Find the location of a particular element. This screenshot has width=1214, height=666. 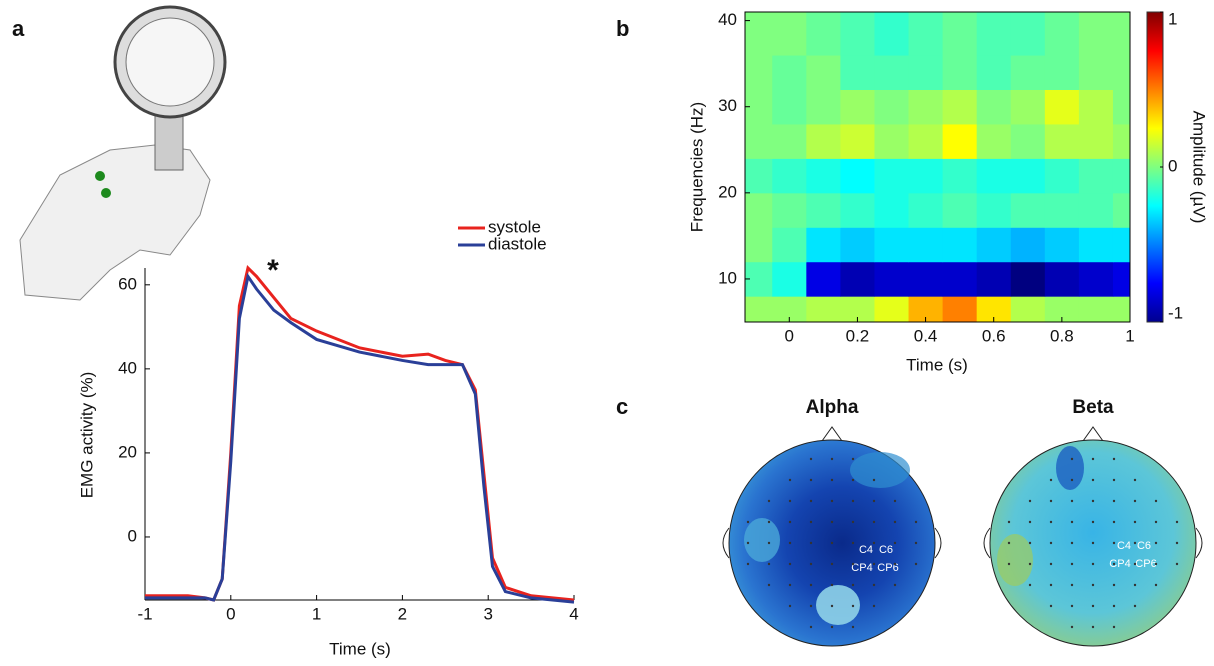

gauge-stem is located at coordinates (169, 140).